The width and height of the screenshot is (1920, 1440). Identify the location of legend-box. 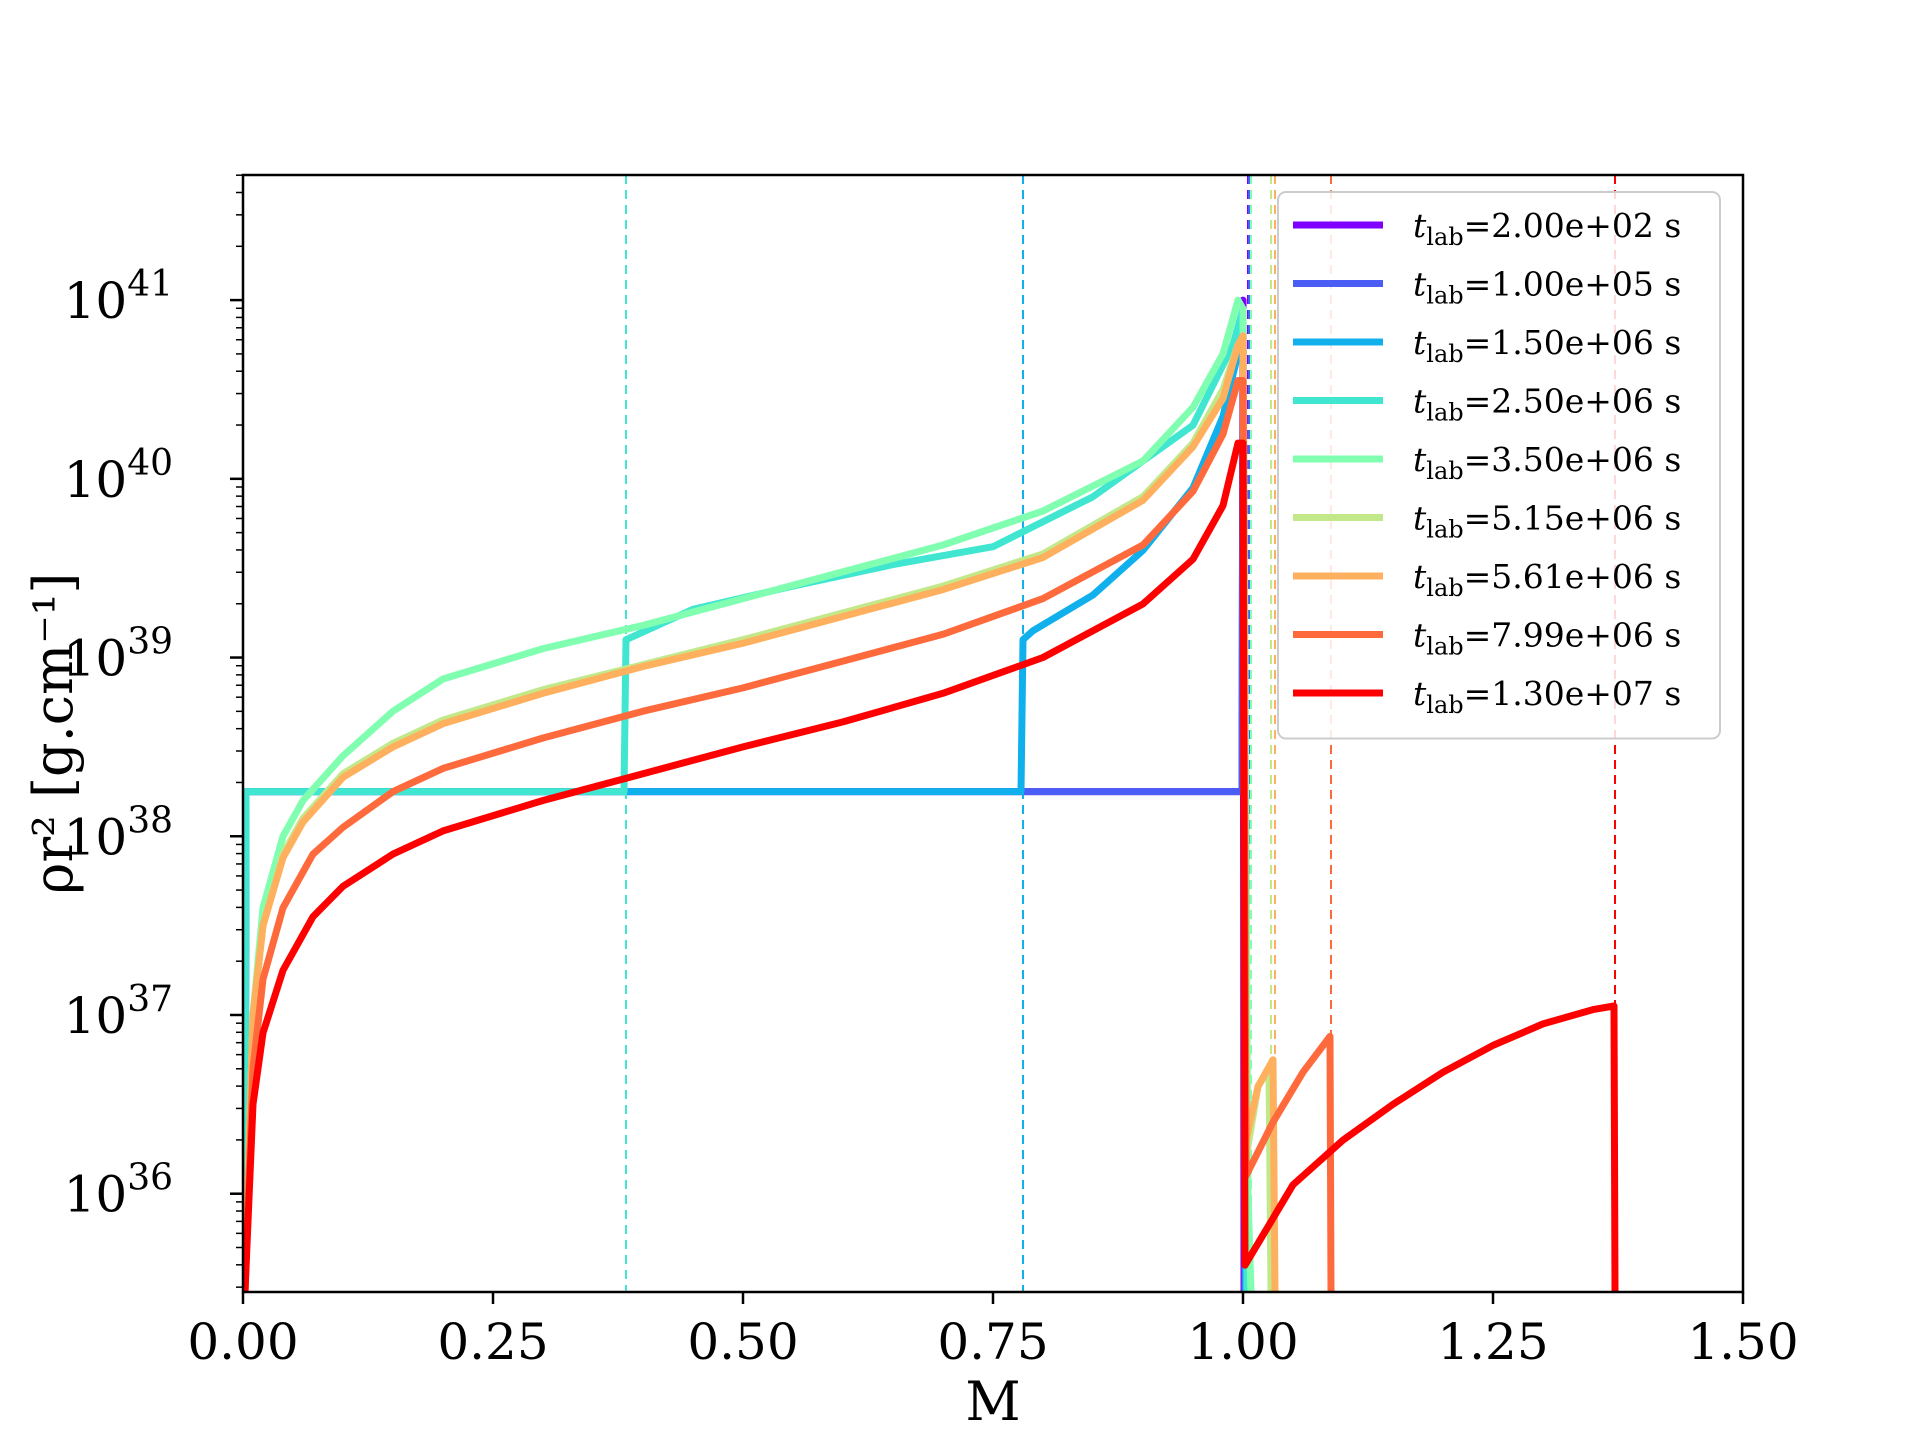
(1499, 465).